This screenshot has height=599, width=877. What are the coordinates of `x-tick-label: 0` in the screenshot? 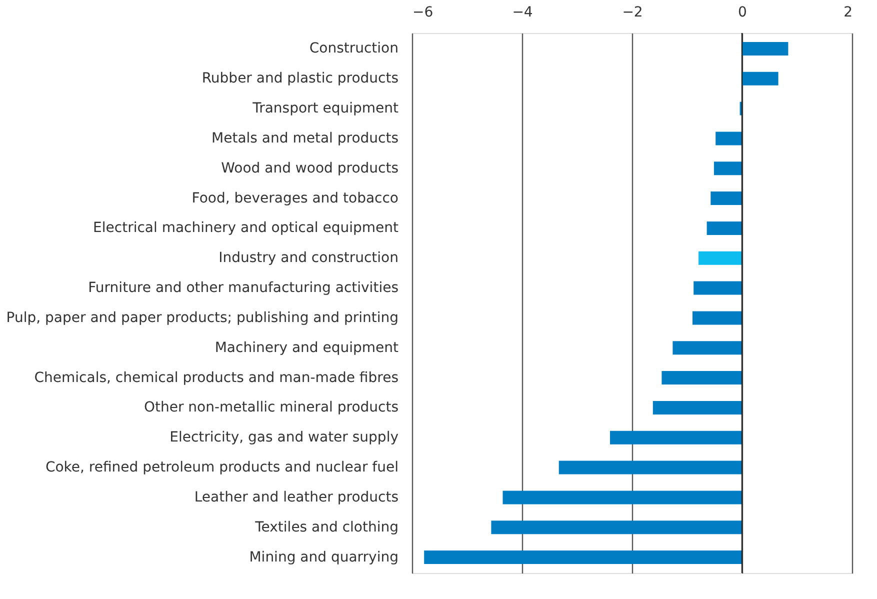 It's located at (742, 12).